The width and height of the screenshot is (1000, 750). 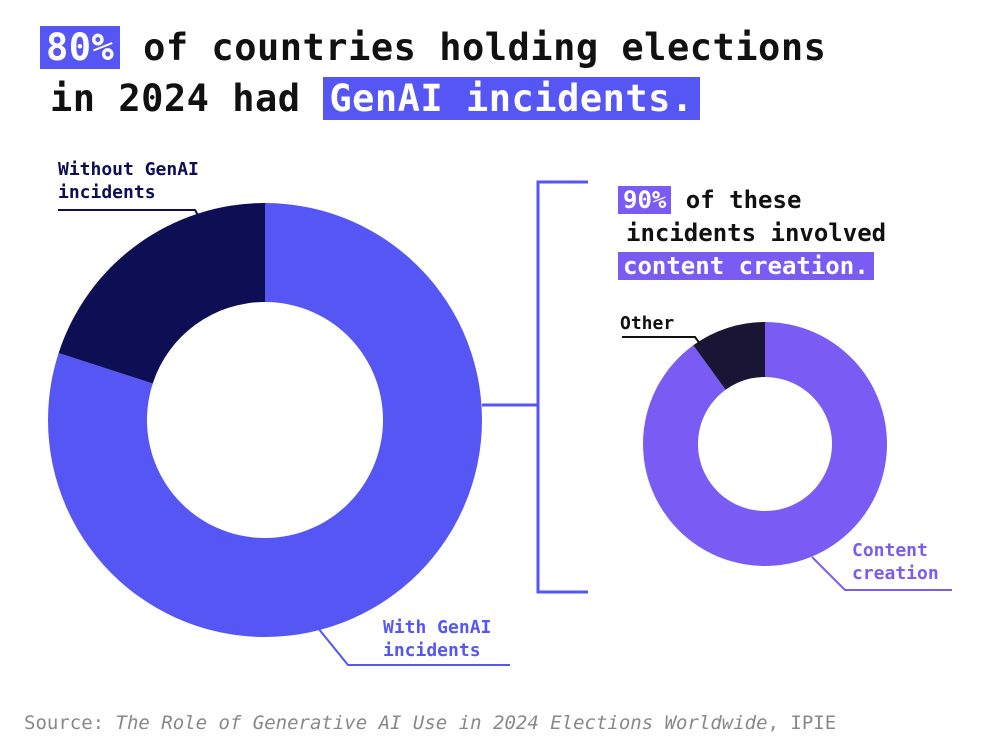 What do you see at coordinates (437, 627) in the screenshot?
I see `label-line: With GenAI` at bounding box center [437, 627].